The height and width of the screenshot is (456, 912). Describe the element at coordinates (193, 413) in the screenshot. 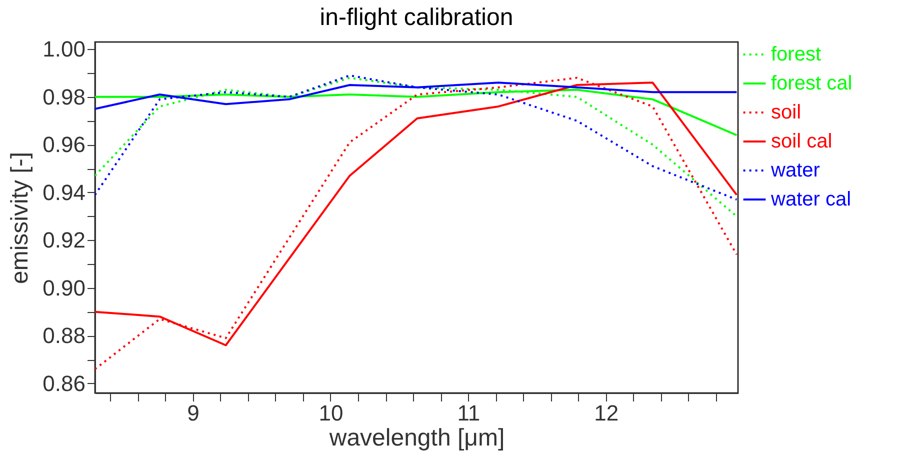

I see `x-tick-label: 9` at that location.